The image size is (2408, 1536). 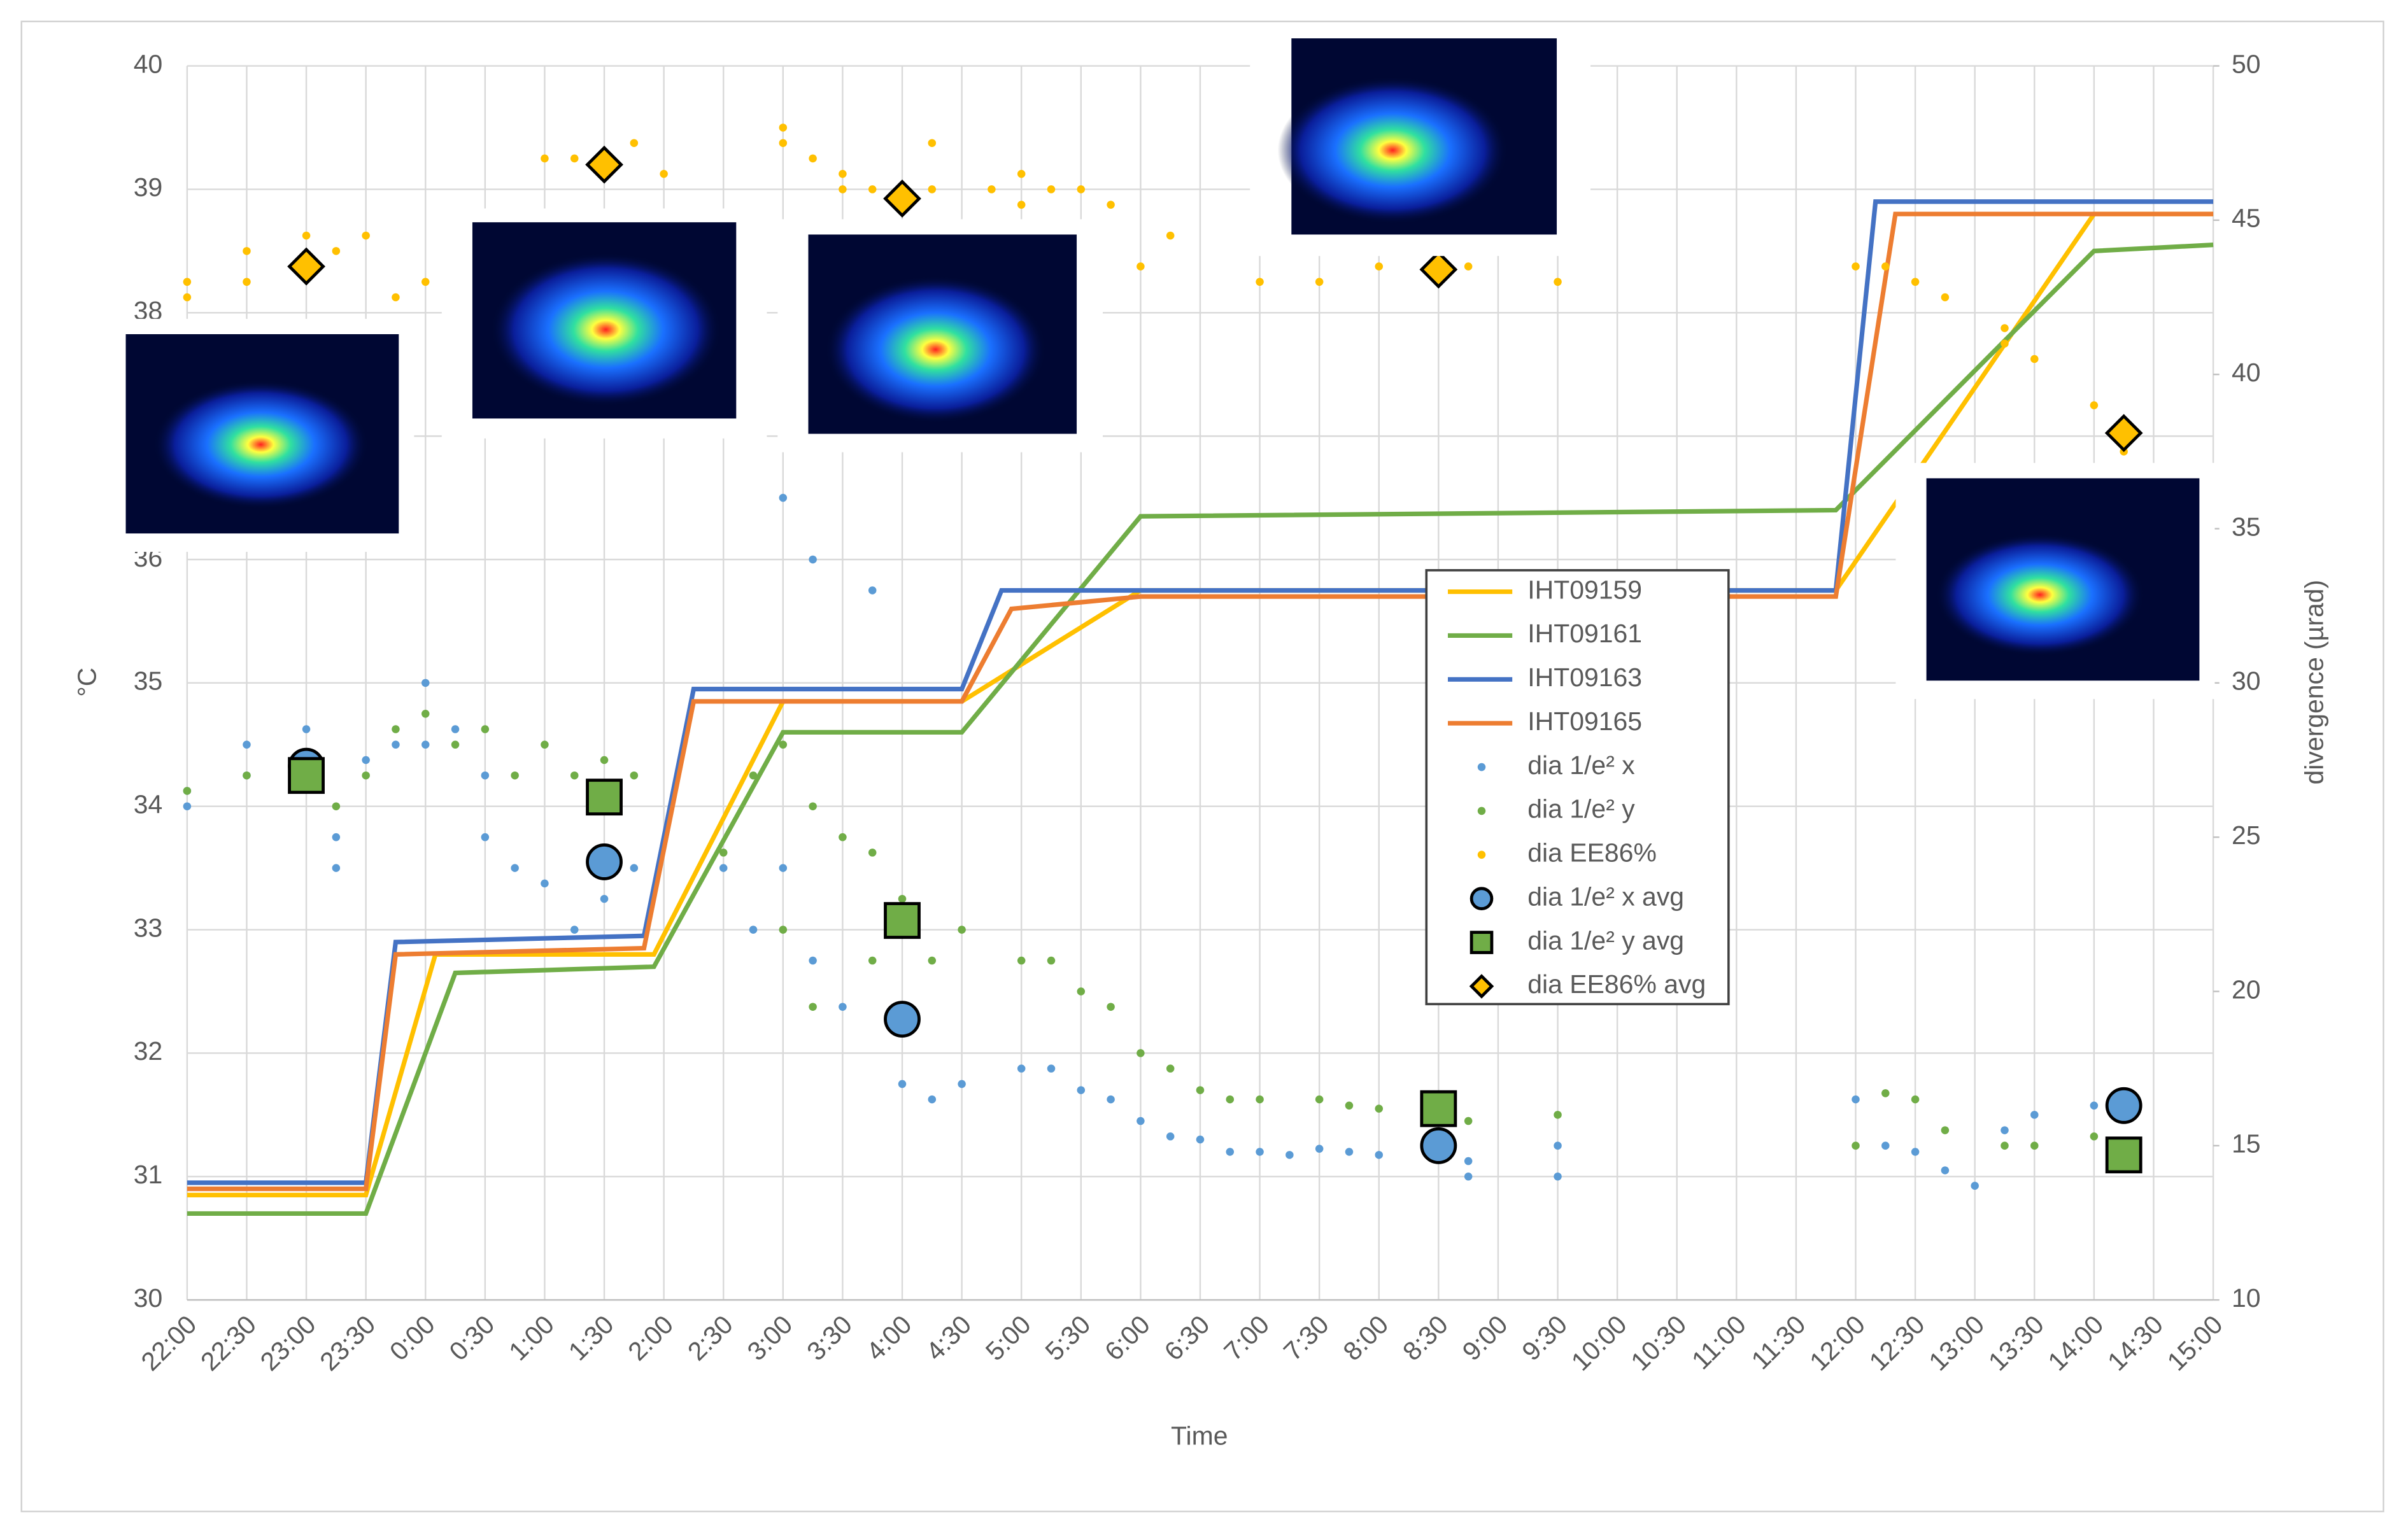 What do you see at coordinates (87, 682) in the screenshot?
I see `y-axis-title: °C` at bounding box center [87, 682].